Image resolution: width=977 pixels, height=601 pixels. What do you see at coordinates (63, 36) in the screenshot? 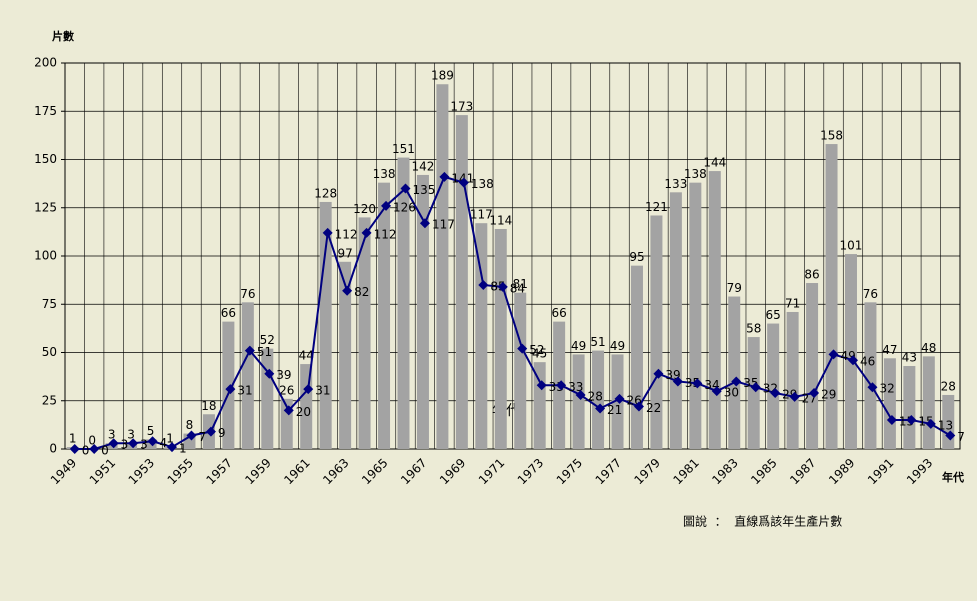
I see `y-axis-label: 片數` at bounding box center [63, 36].